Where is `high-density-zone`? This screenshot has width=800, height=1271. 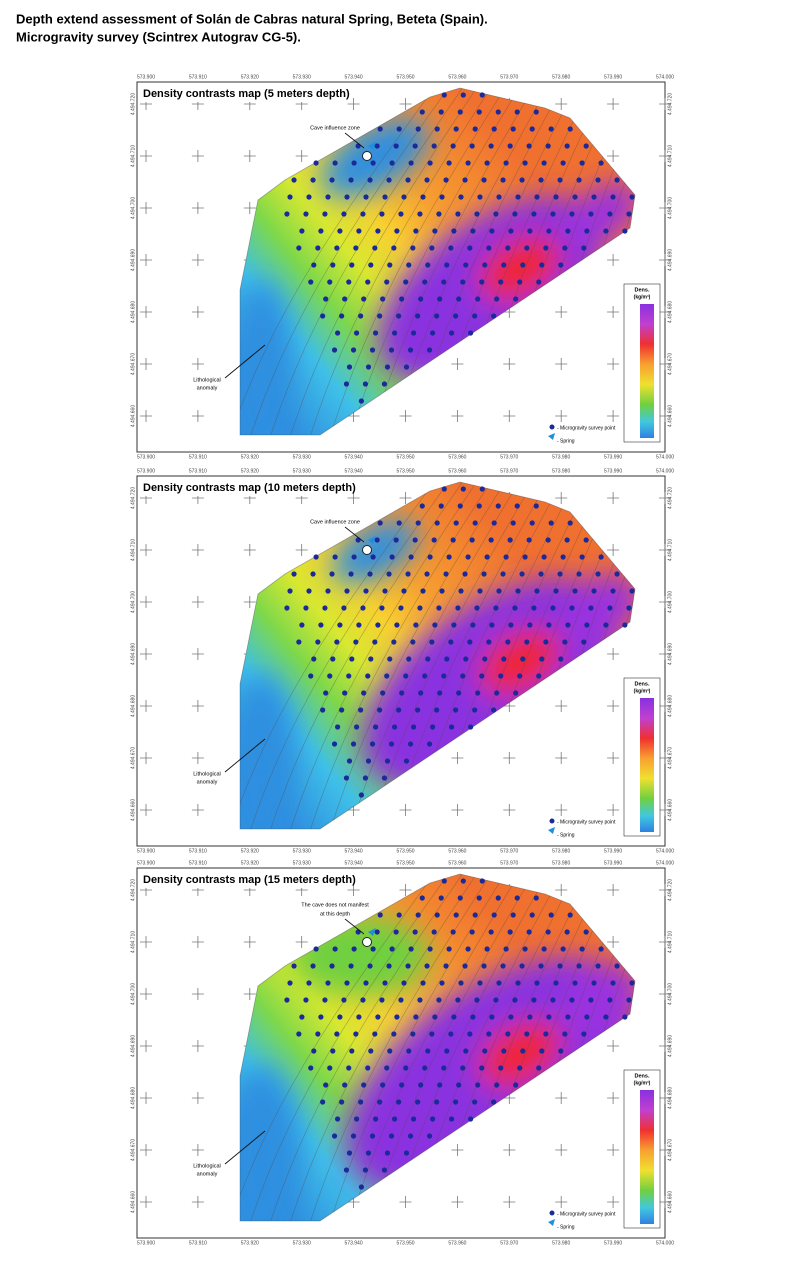 high-density-zone is located at coordinates (597, 609).